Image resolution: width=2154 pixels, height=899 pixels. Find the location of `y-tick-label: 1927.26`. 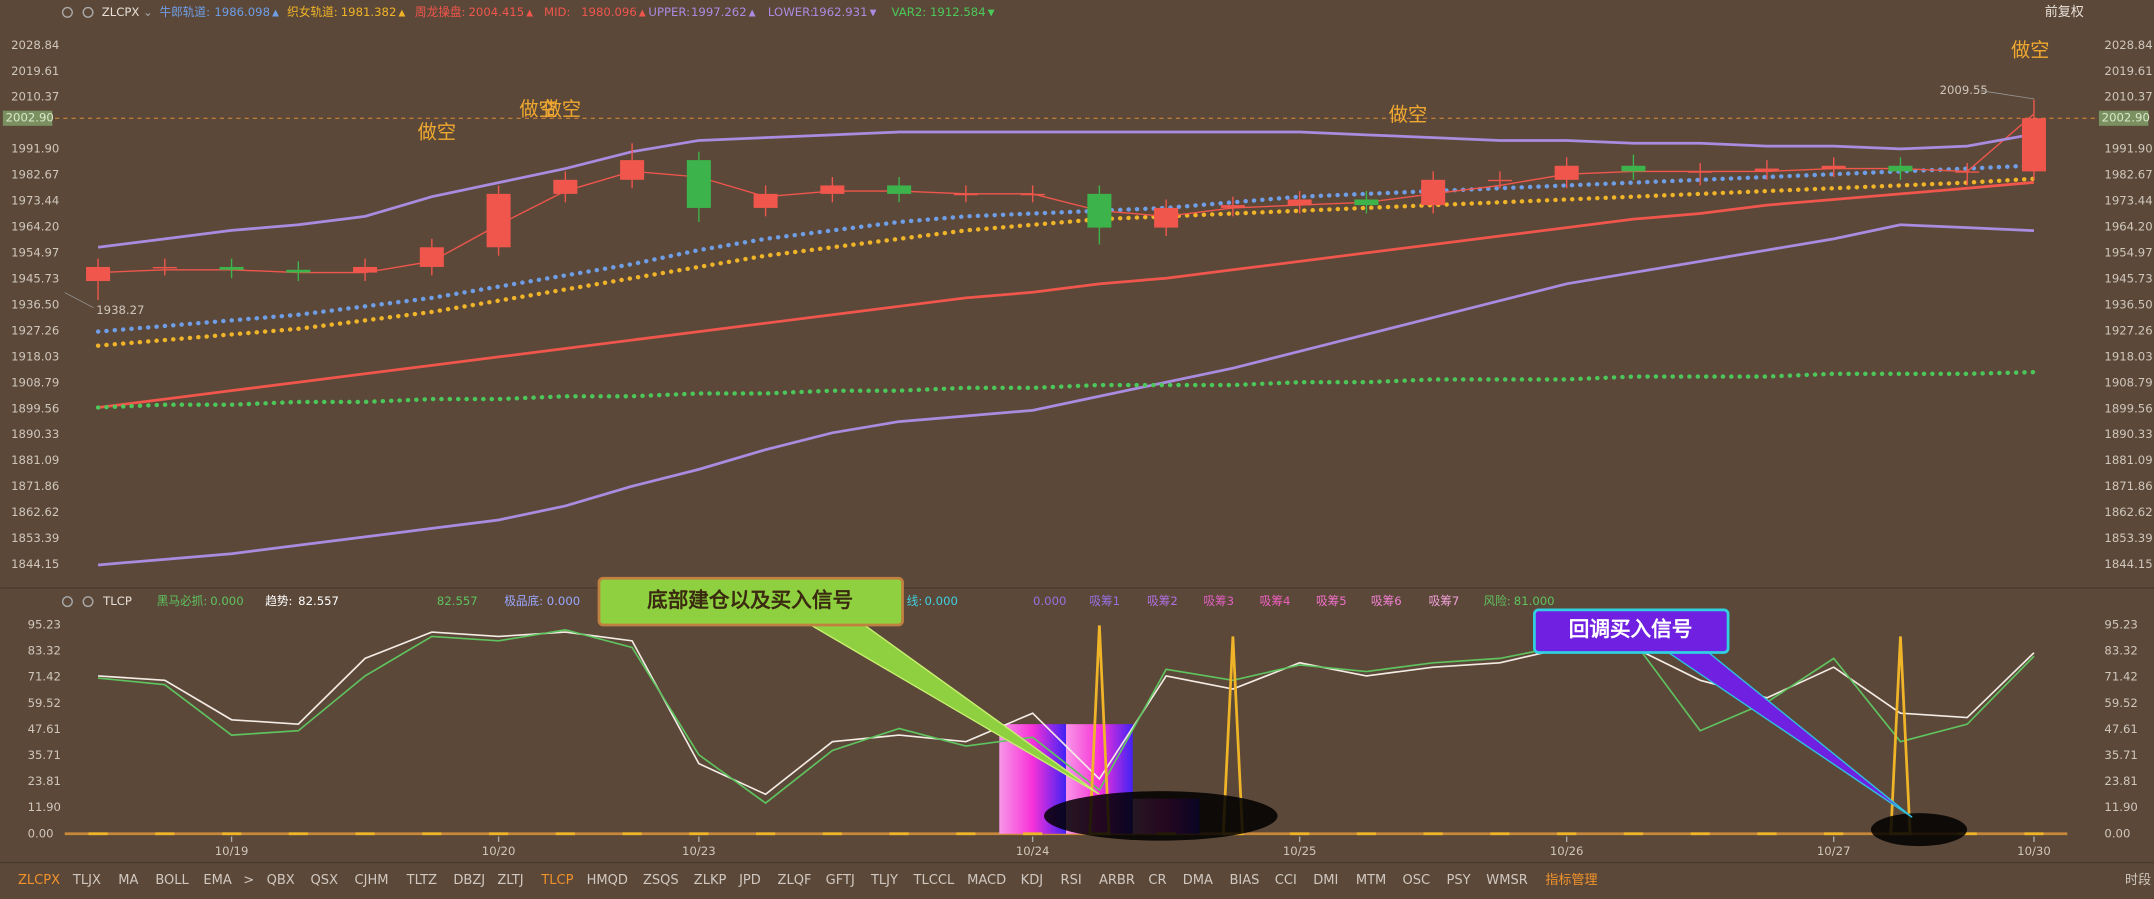

y-tick-label: 1927.26 is located at coordinates (35, 330).